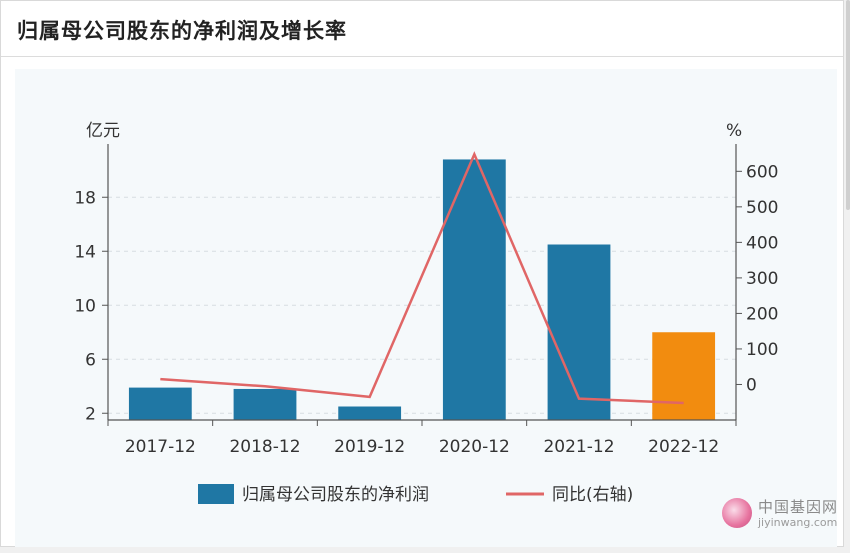 The width and height of the screenshot is (850, 553). I want to click on x-tick-label: 2017-12, so click(160, 447).